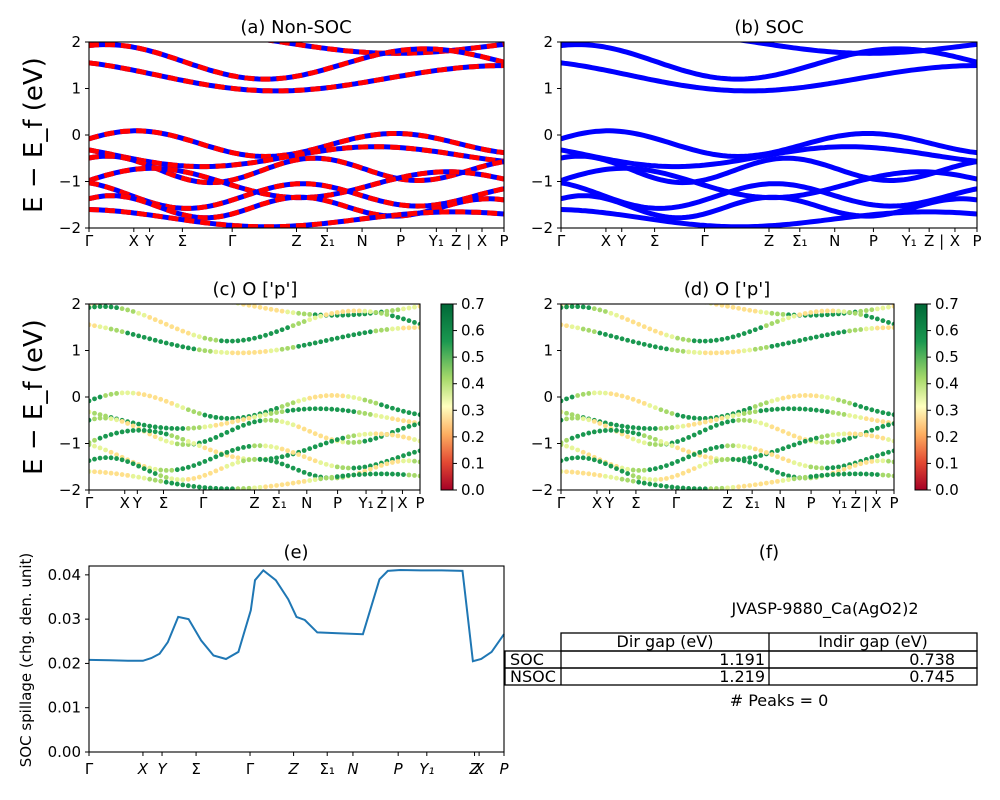  What do you see at coordinates (296, 241) in the screenshot?
I see `panel-a-xtick-label: Z` at bounding box center [296, 241].